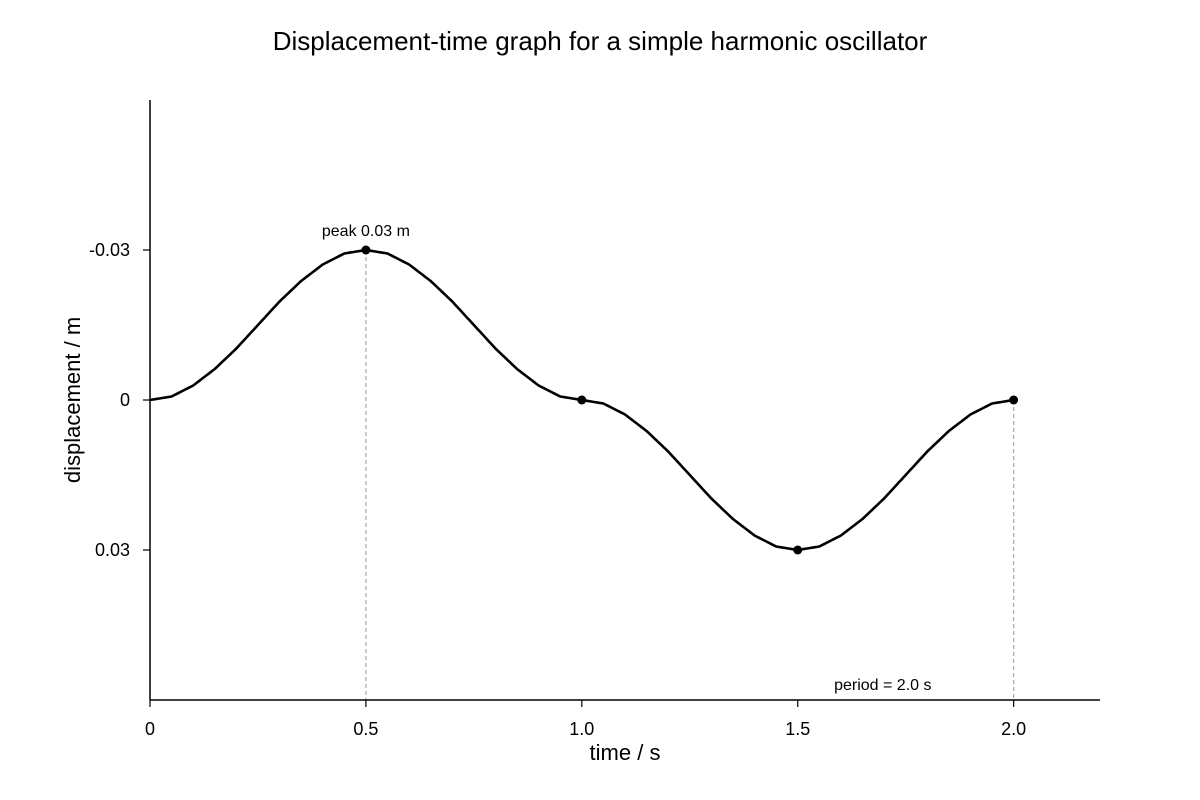 Image resolution: width=1200 pixels, height=800 pixels. I want to click on x-tick-label: 1.0, so click(581, 729).